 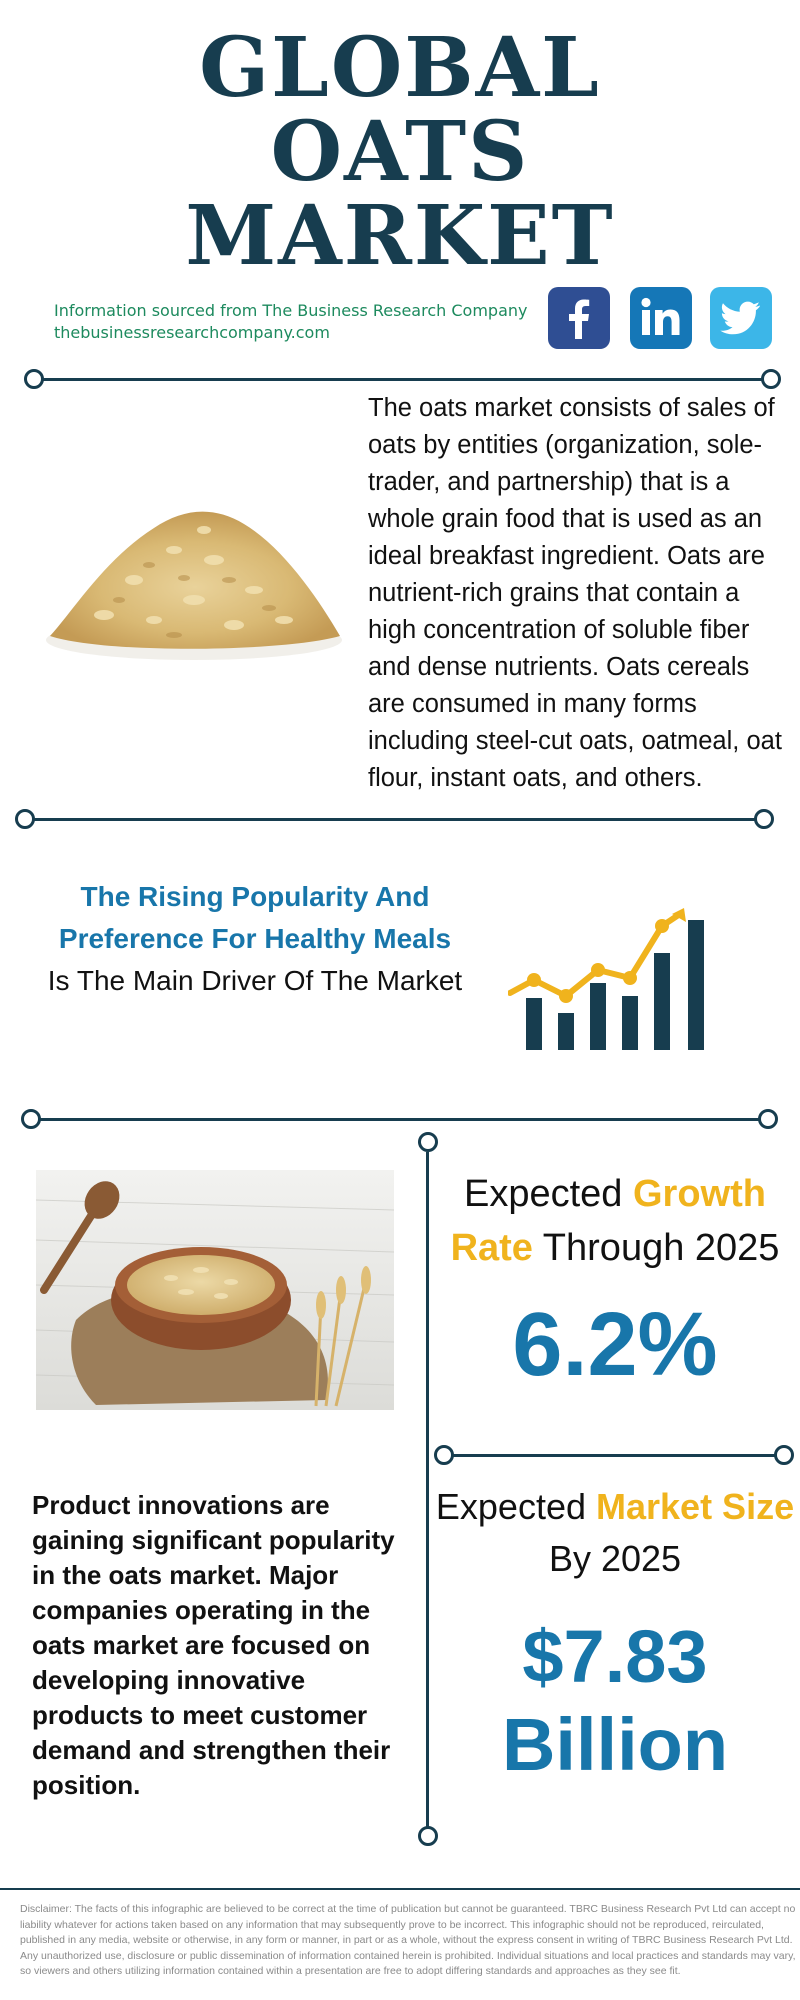 I want to click on oatmeal-bowl-image, so click(x=215, y=1290).